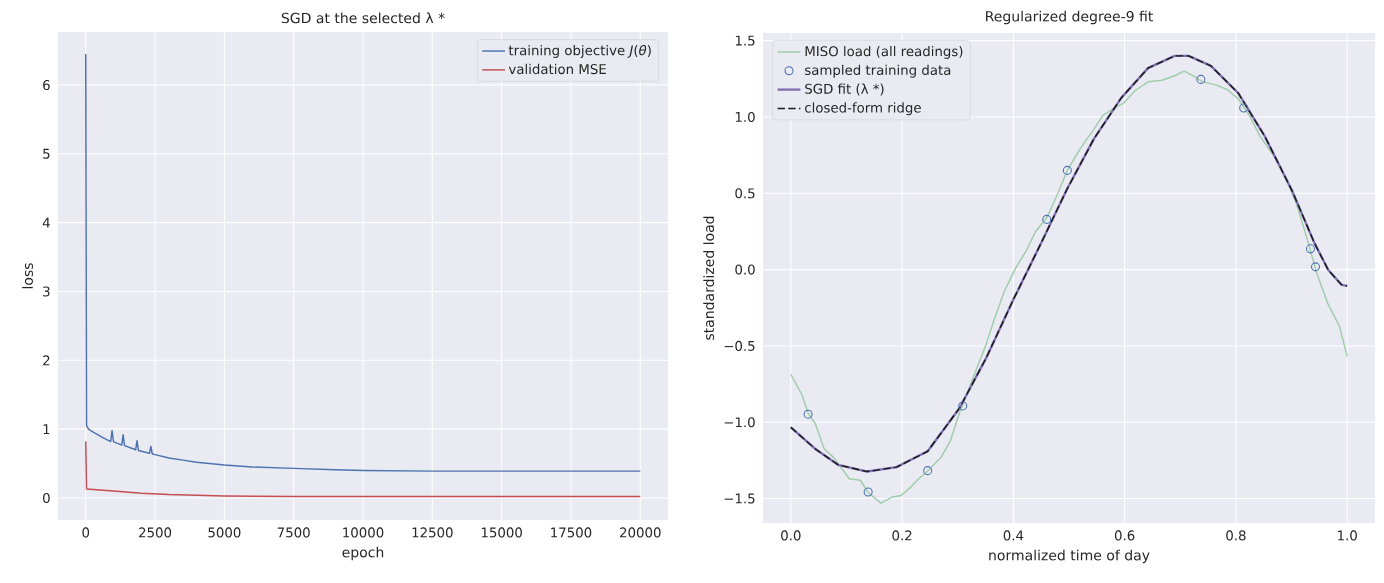 The width and height of the screenshot is (1384, 583). Describe the element at coordinates (1069, 556) in the screenshot. I see `x-axis-title: normalized time of day` at that location.